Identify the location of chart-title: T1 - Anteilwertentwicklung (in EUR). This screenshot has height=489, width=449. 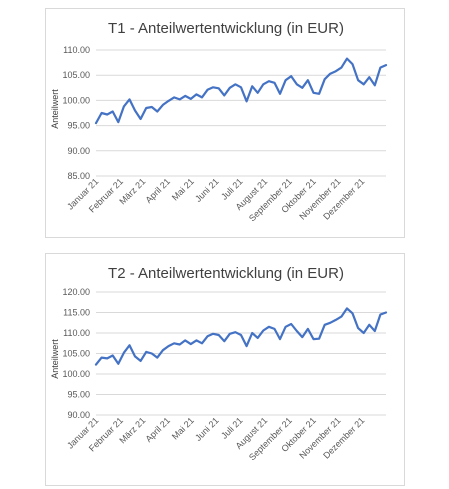
(226, 28).